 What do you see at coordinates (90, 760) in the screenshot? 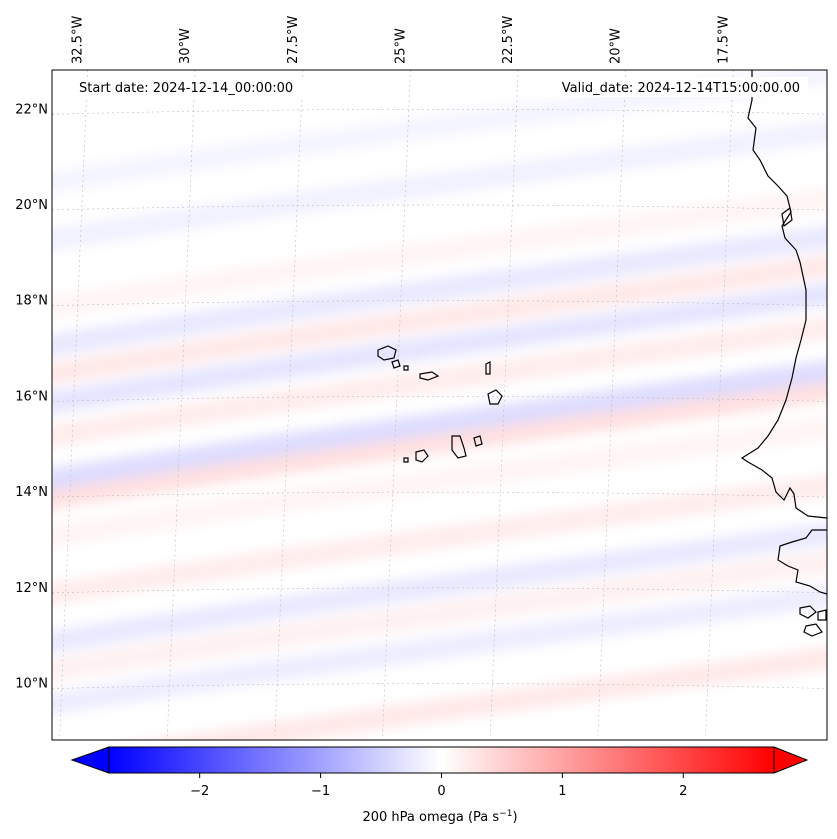
I see `colorbar-extend-left` at bounding box center [90, 760].